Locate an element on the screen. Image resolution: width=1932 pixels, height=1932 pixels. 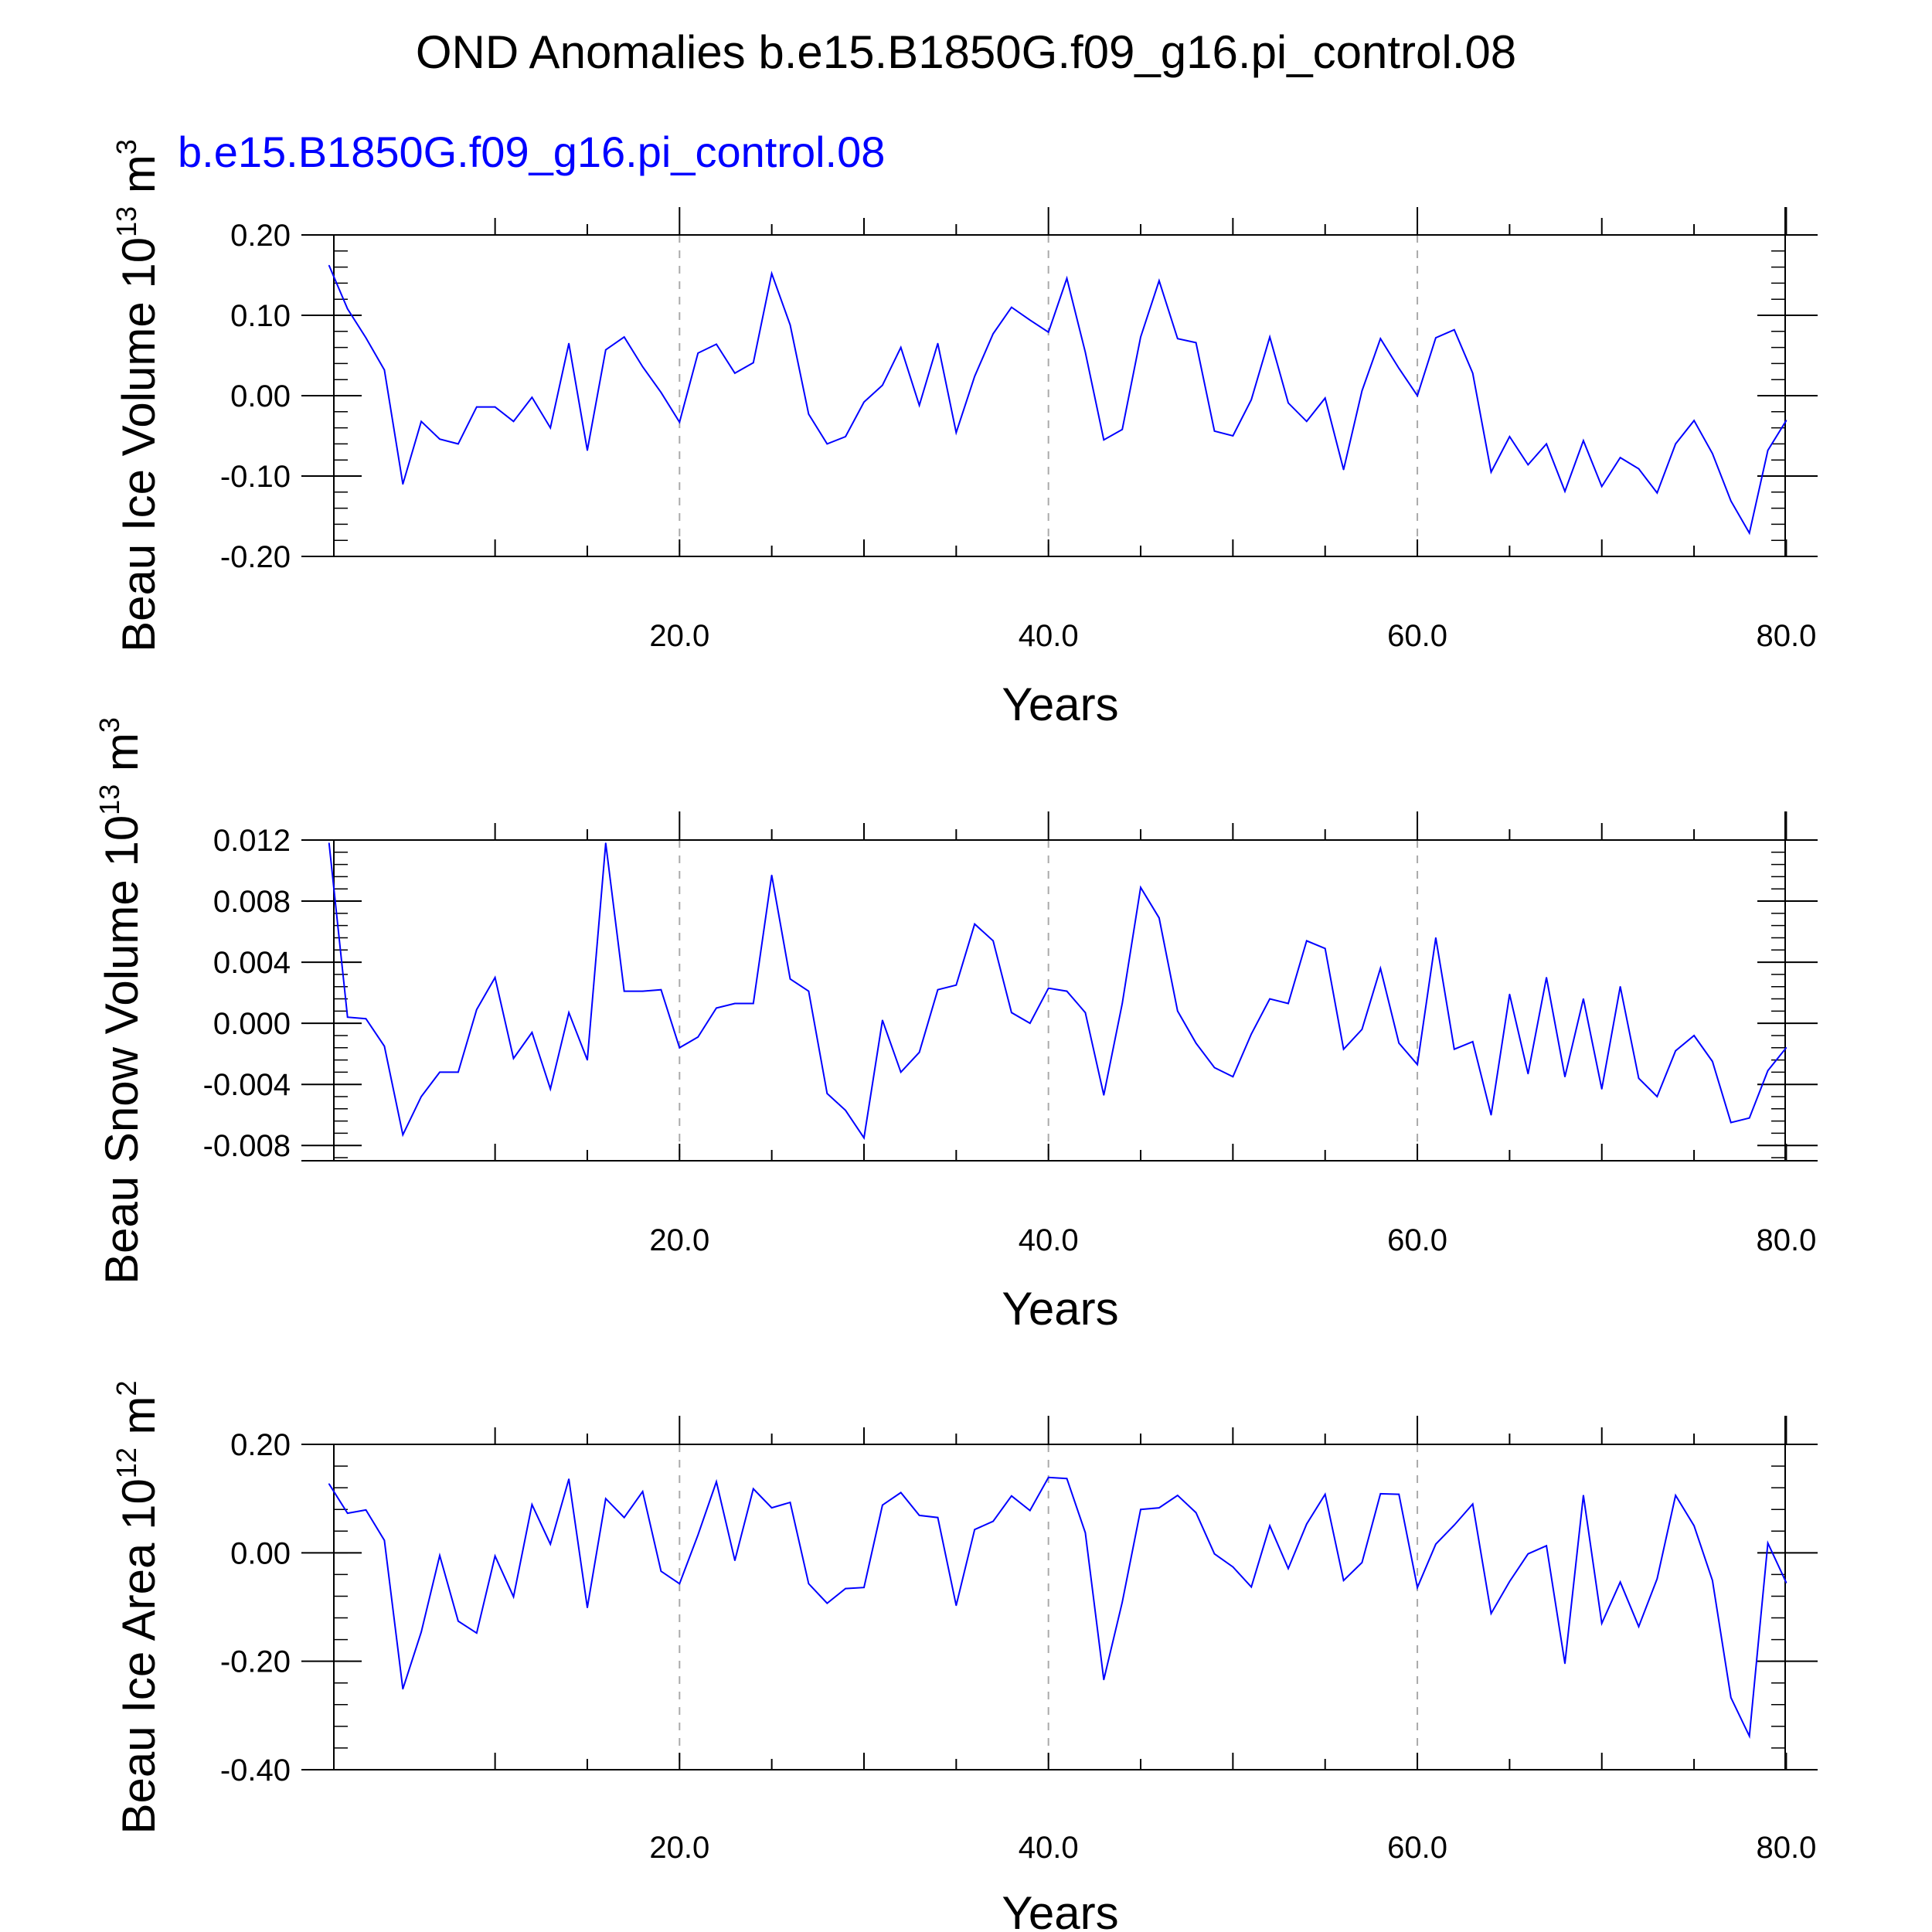
x-tick-label-3: 60.0 is located at coordinates (1417, 636).